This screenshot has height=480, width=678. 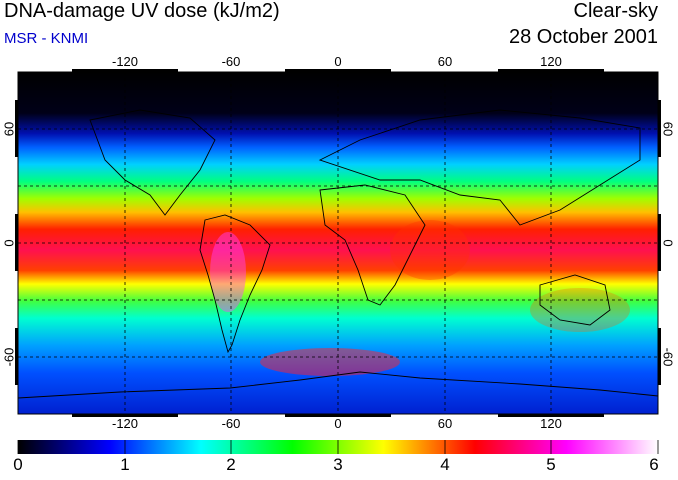 I want to click on lon-label-top: 60, so click(x=445, y=61).